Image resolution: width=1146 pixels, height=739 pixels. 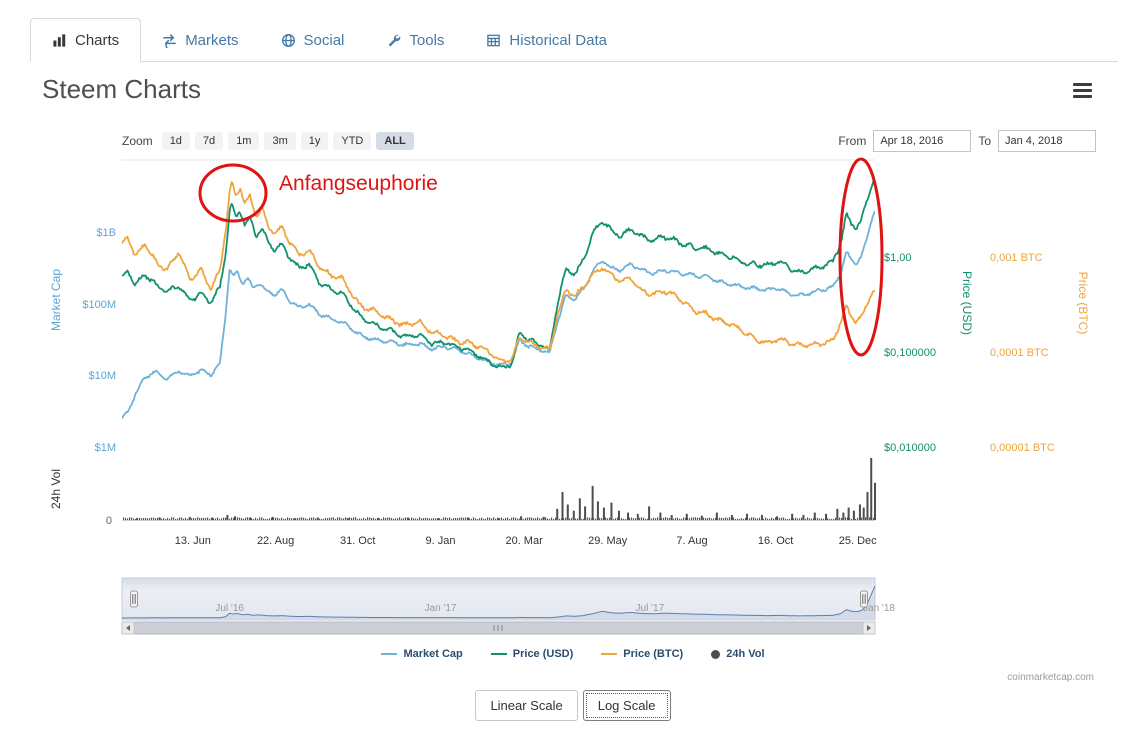 I want to click on volume-zero-tick: 0, so click(x=109, y=521).